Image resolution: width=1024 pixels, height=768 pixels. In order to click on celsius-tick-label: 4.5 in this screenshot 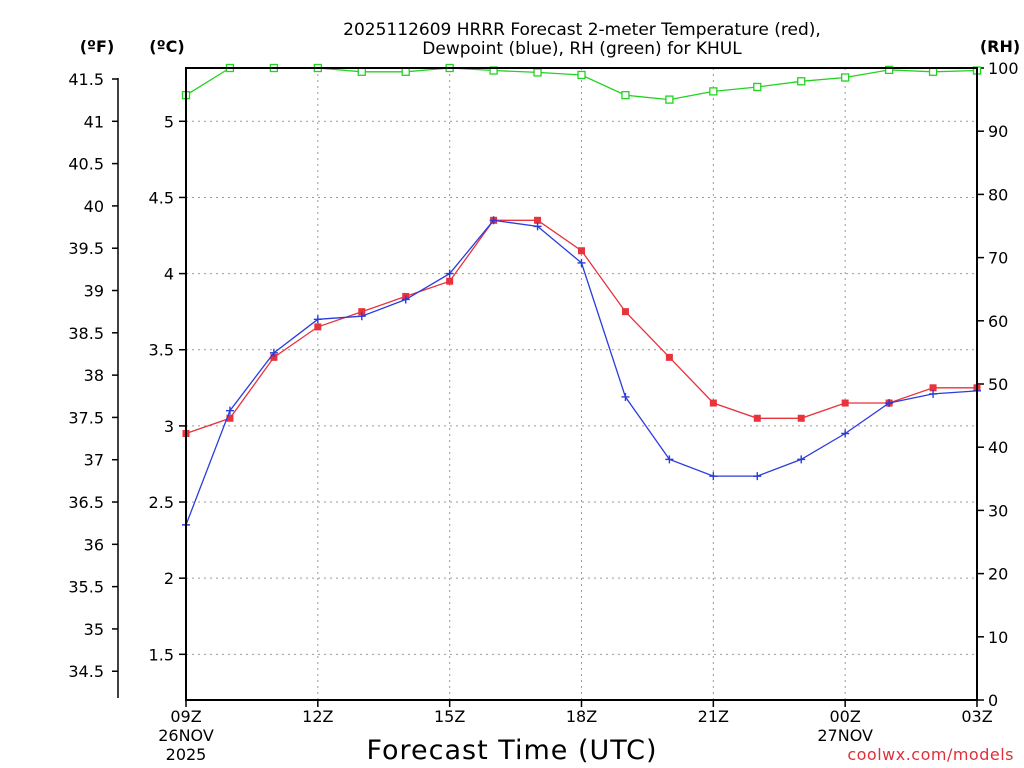, I will do `click(161, 197)`.